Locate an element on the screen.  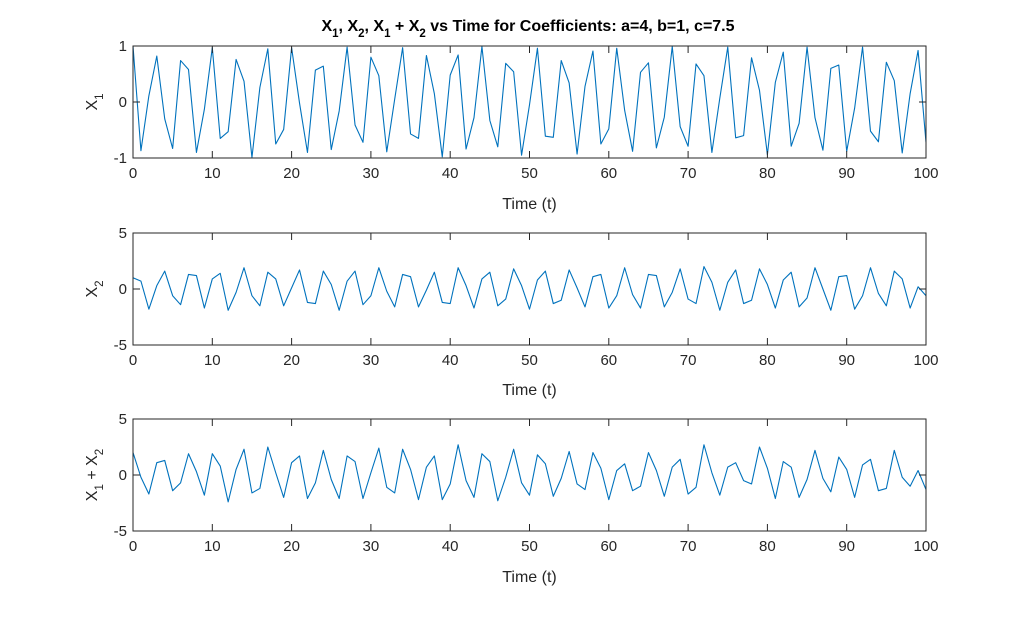
y-axis-label: X2 is located at coordinates (95, 288).